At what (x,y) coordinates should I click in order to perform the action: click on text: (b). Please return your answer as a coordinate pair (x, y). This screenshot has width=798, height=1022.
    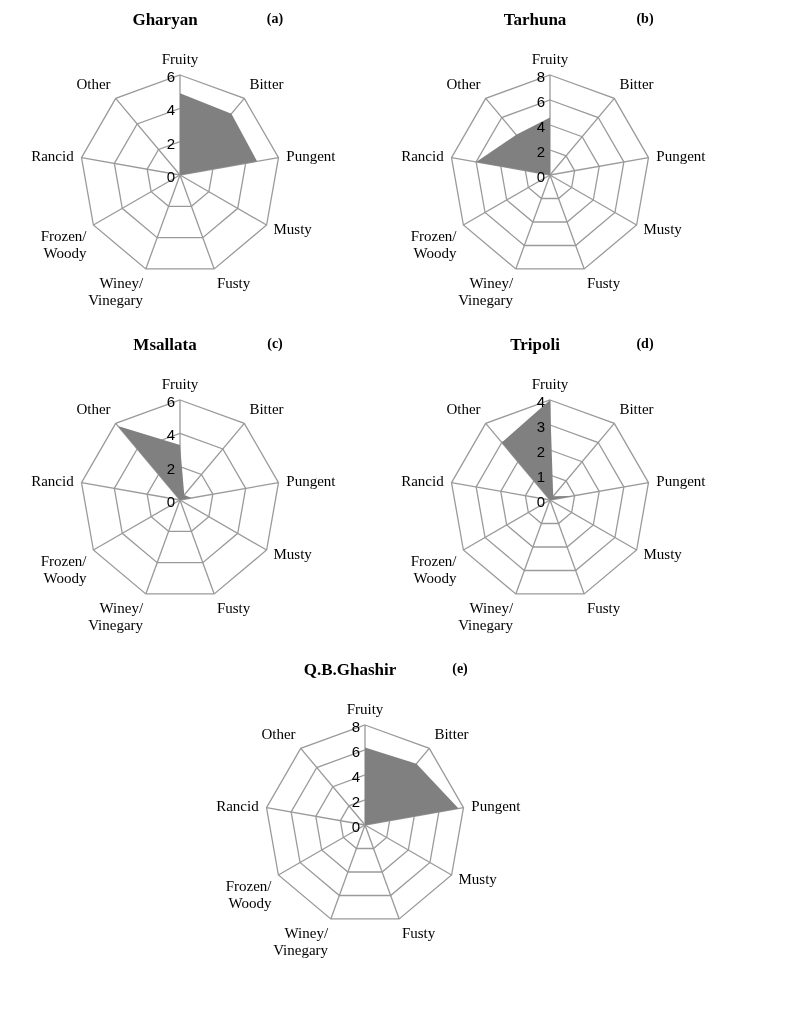
    Looking at the image, I should click on (645, 19).